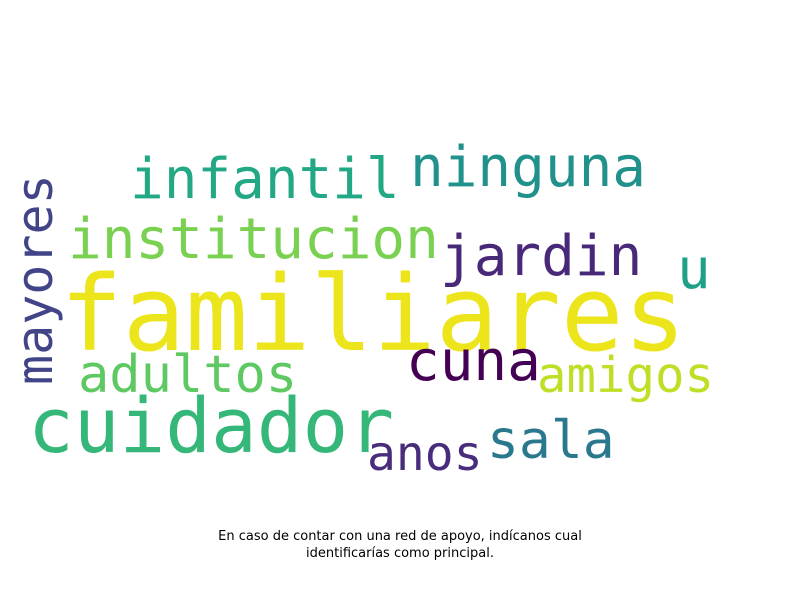 This screenshot has width=800, height=600. What do you see at coordinates (473, 361) in the screenshot?
I see `word-cuna: cuna` at bounding box center [473, 361].